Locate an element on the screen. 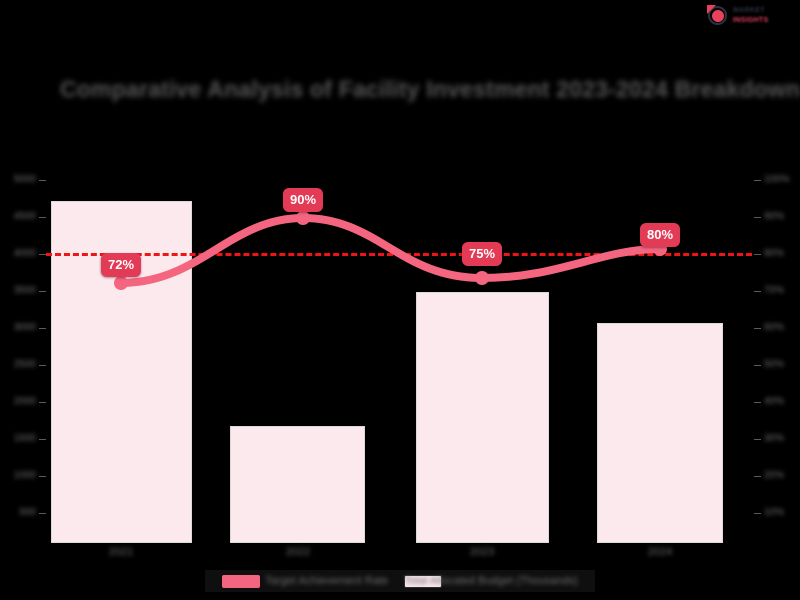 Image resolution: width=800 pixels, height=600 pixels. y-axis-right-label: 50% is located at coordinates (774, 364).